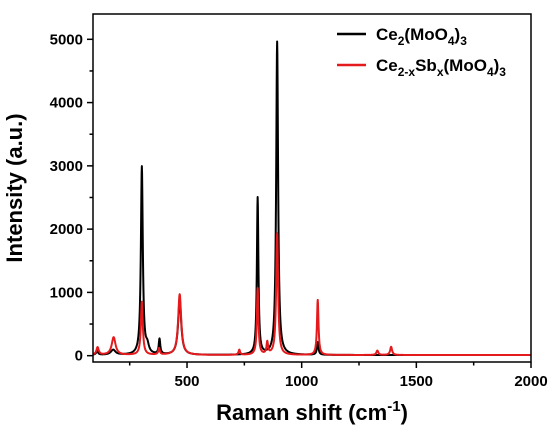 Image resolution: width=550 pixels, height=434 pixels. What do you see at coordinates (421, 36) in the screenshot?
I see `legend-label-1: Ce2(MoO4)3` at bounding box center [421, 36].